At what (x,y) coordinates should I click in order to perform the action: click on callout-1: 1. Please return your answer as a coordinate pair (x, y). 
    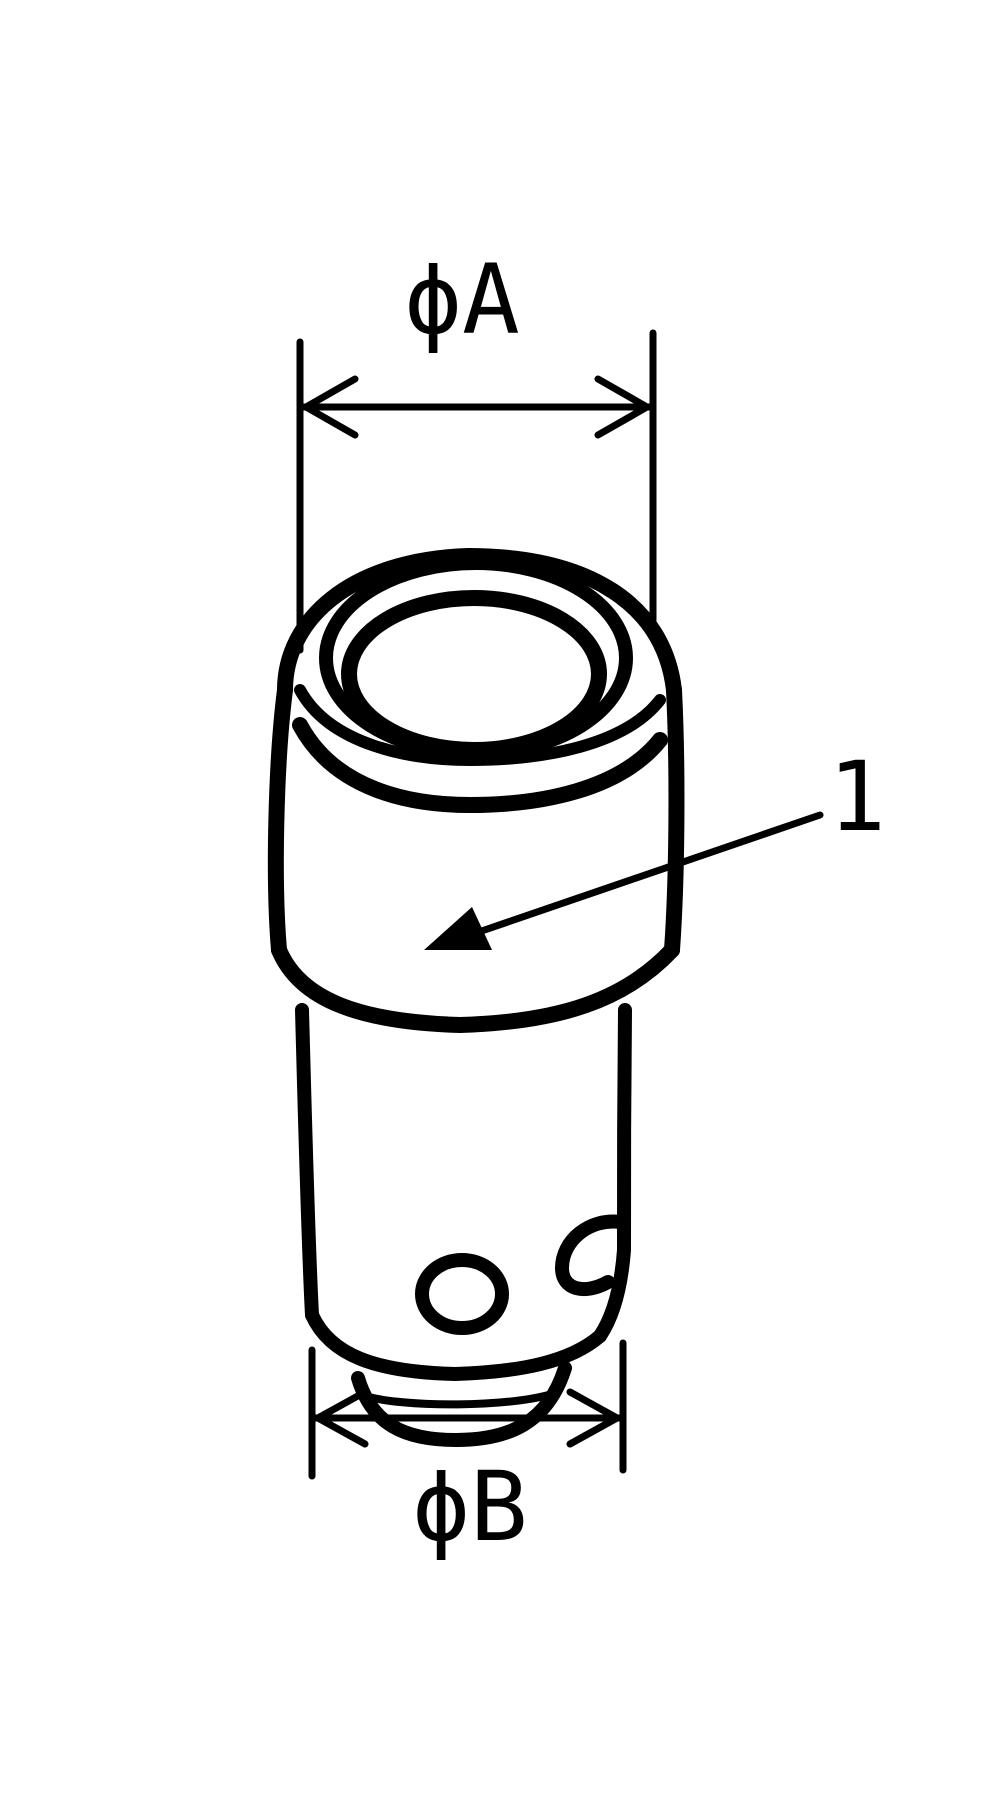
    Looking at the image, I should click on (655, 845).